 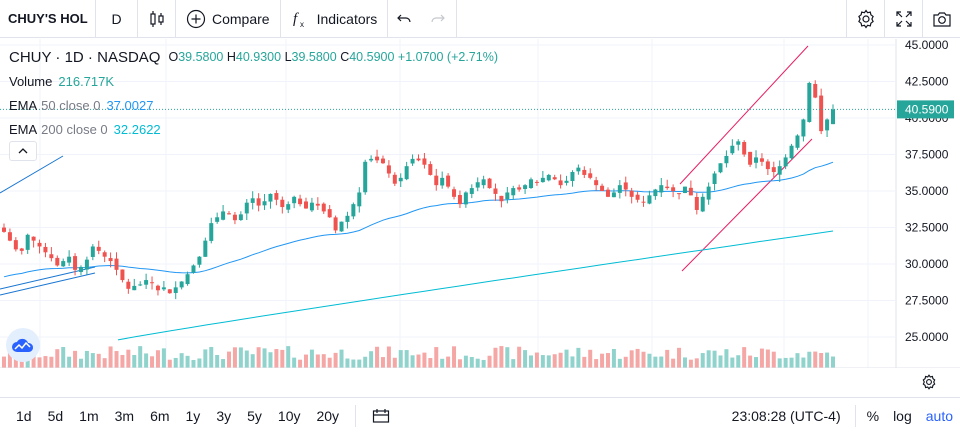 I want to click on axis-settings-button, so click(x=929, y=382).